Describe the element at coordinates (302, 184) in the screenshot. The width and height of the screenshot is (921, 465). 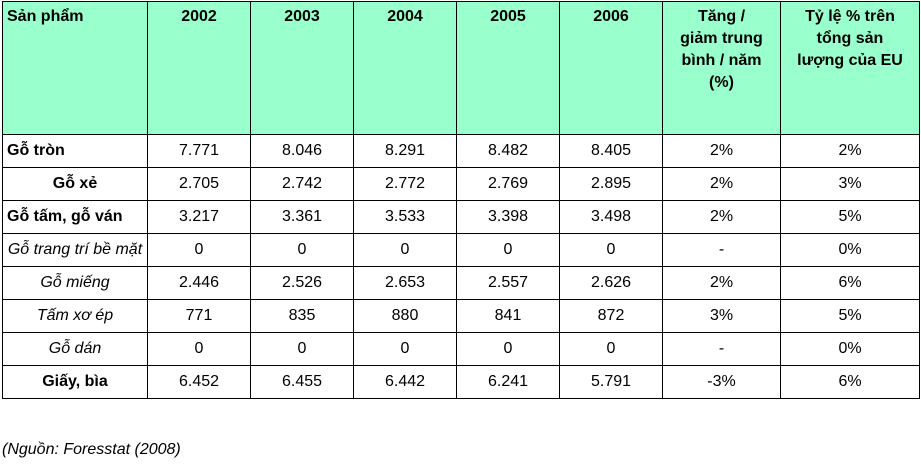
I see `value-cell: 2.742` at that location.